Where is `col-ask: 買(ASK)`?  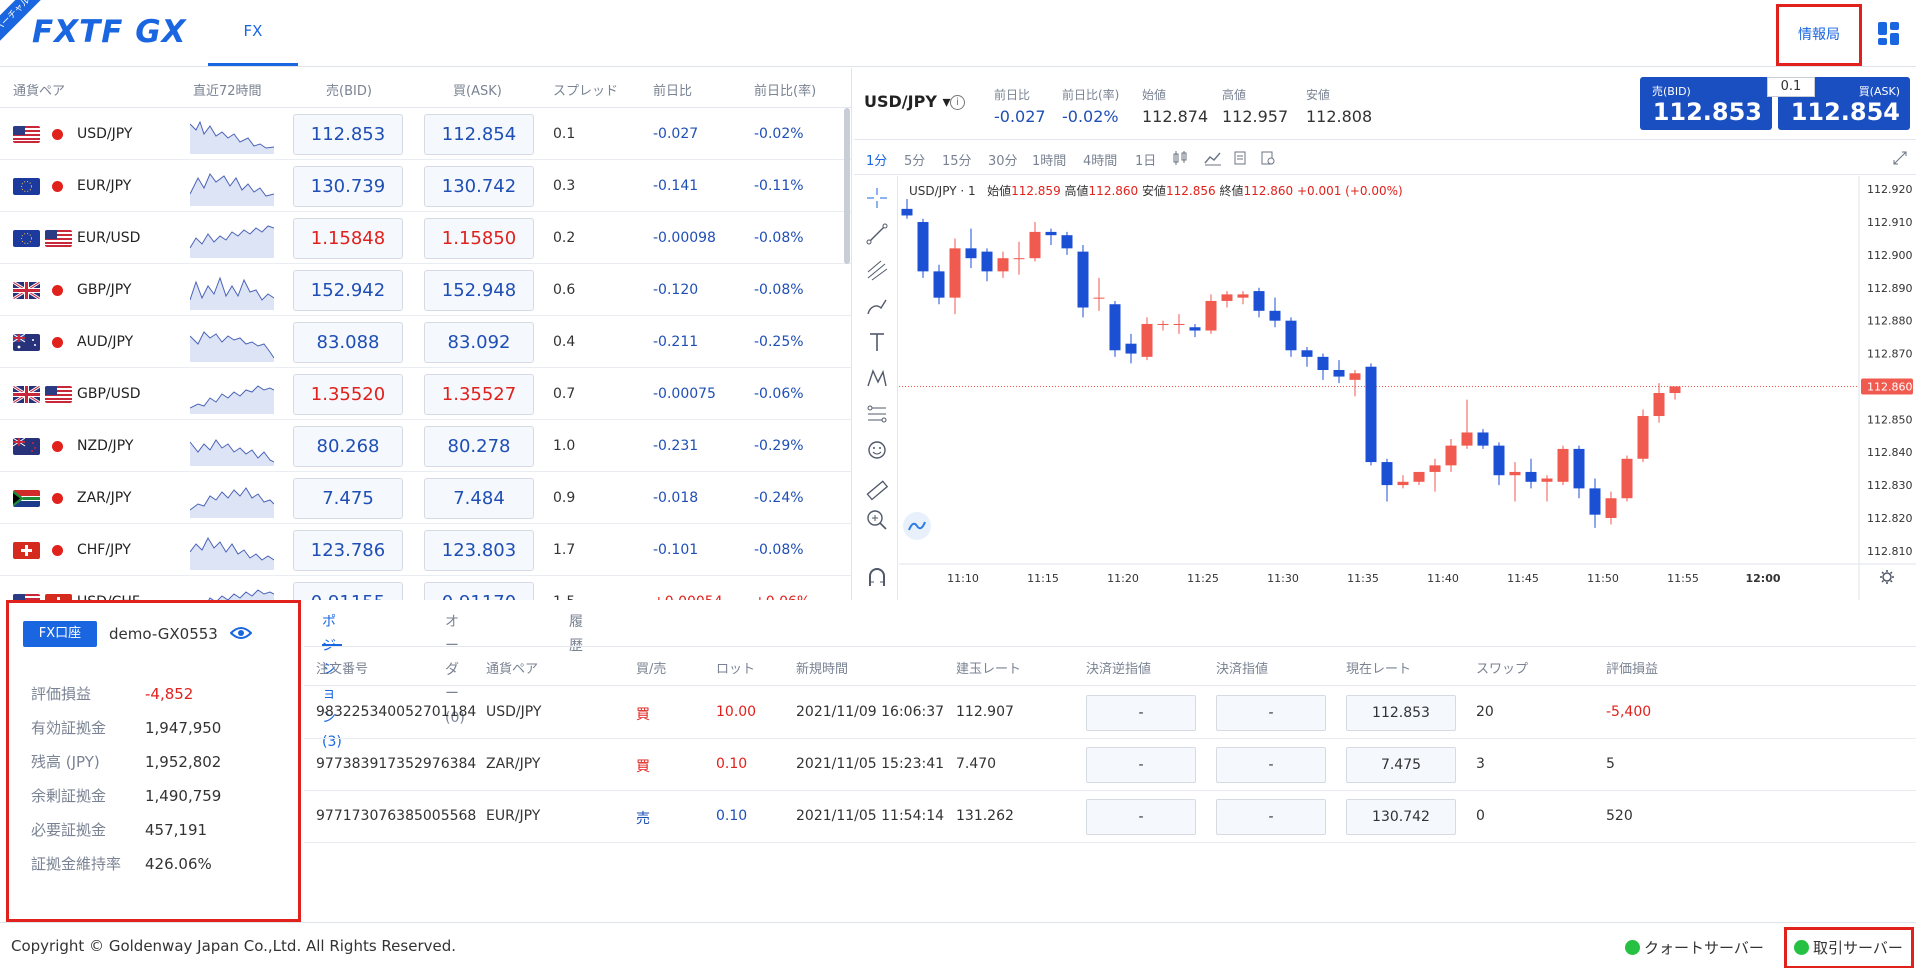 col-ask: 買(ASK) is located at coordinates (477, 91).